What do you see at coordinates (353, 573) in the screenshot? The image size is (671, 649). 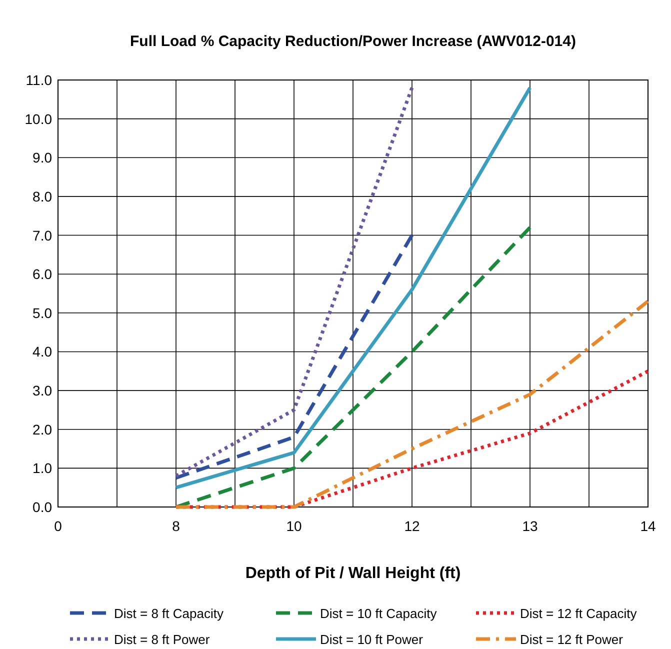 I see `x-axis-title: Depth of Pit / Wall Height (ft)` at bounding box center [353, 573].